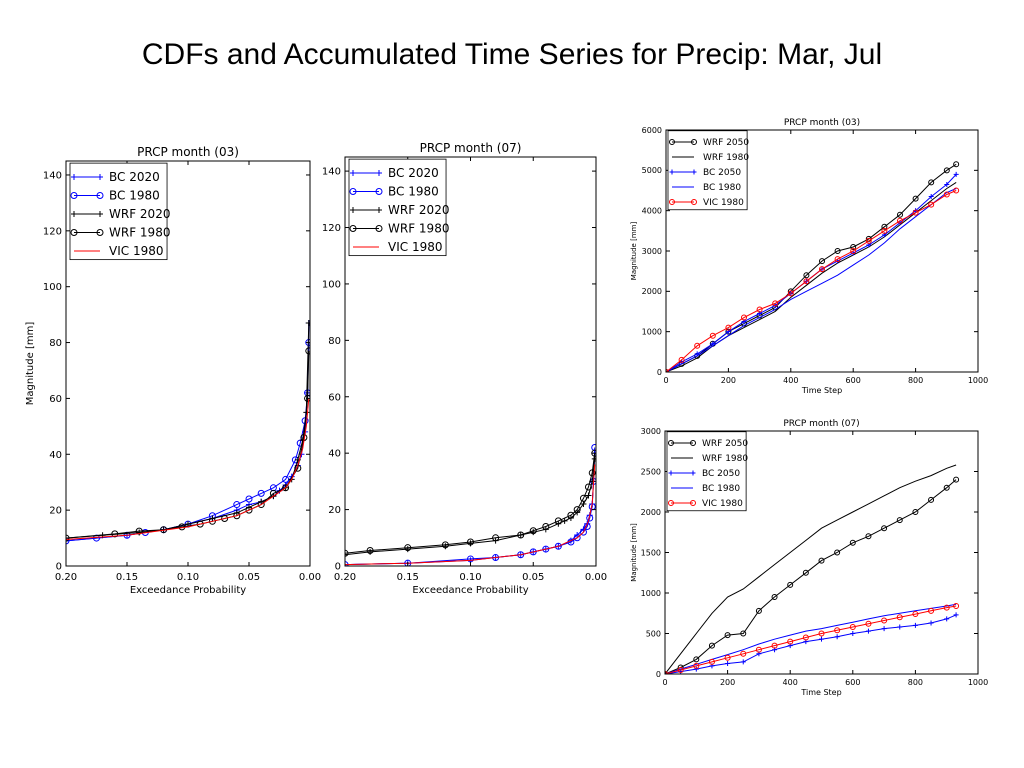  Describe the element at coordinates (721, 474) in the screenshot. I see `ts_jul-legend-label-2: BC 2050` at that location.